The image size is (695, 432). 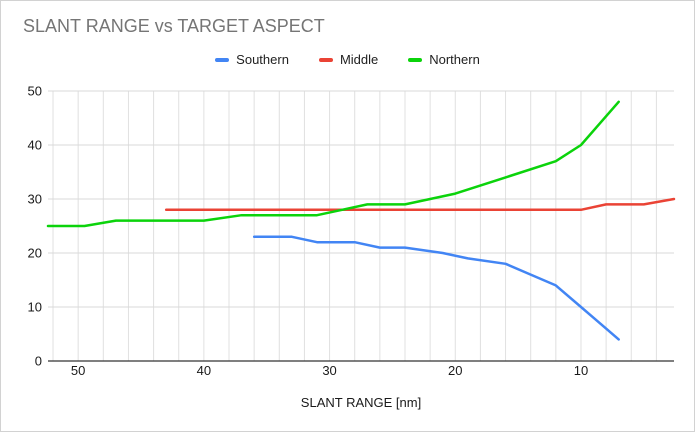 I want to click on legend-item-middle: Middle, so click(x=348, y=59).